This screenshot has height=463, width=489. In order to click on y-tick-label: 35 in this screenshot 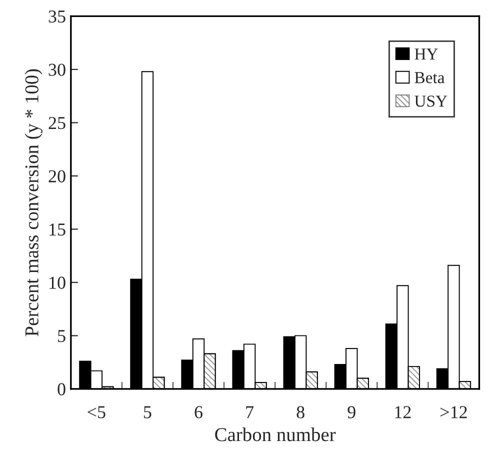, I will do `click(57, 16)`.